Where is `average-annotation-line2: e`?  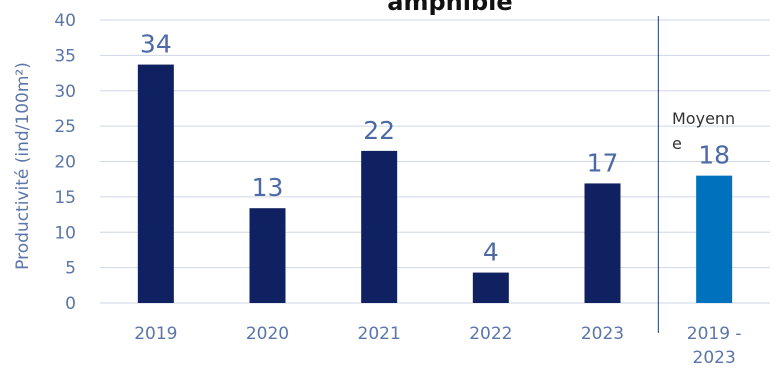 average-annotation-line2: e is located at coordinates (677, 143).